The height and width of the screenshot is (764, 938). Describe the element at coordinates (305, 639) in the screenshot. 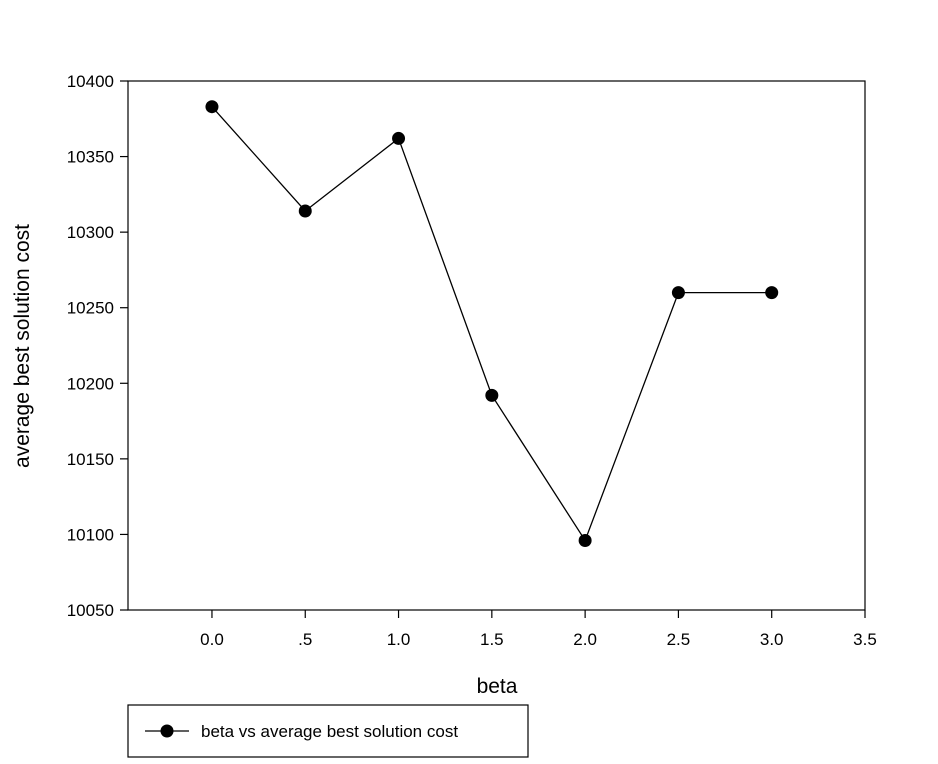

I see `x-tick-label: .5` at that location.